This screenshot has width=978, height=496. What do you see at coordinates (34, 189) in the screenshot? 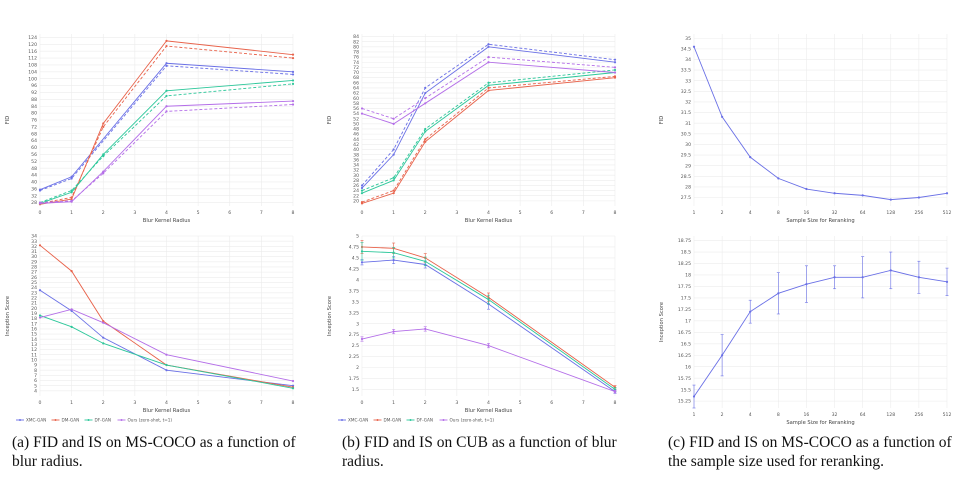
I see `y-tick-label: 36` at bounding box center [34, 189].